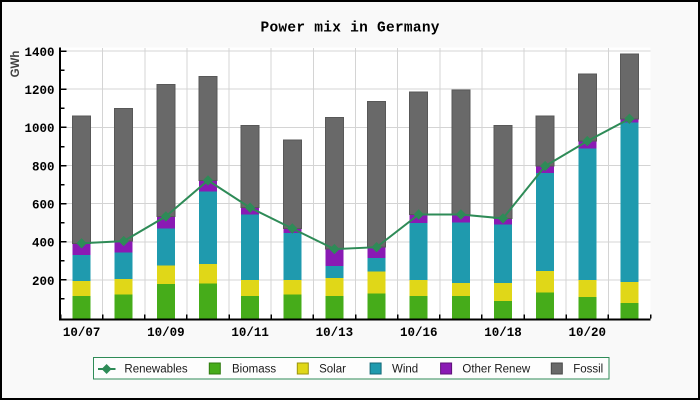 The image size is (700, 405). I want to click on svg-text: 10/18, so click(503, 333).